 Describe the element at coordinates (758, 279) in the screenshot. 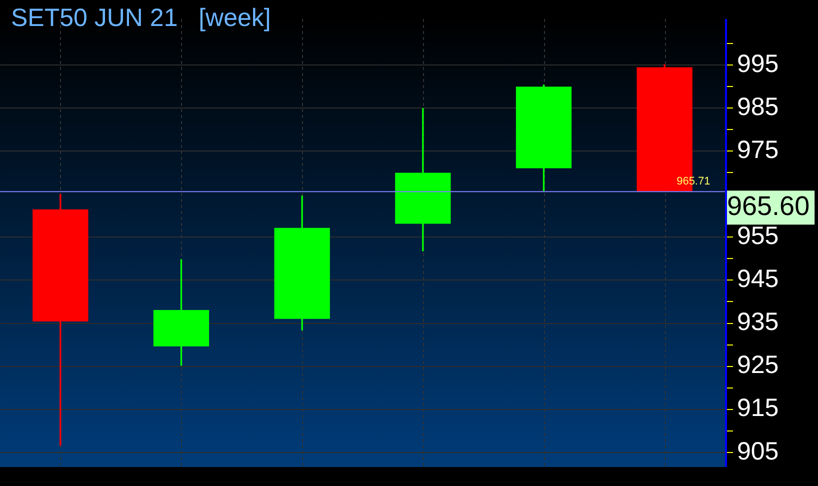

I see `y-tick-label: 945` at that location.